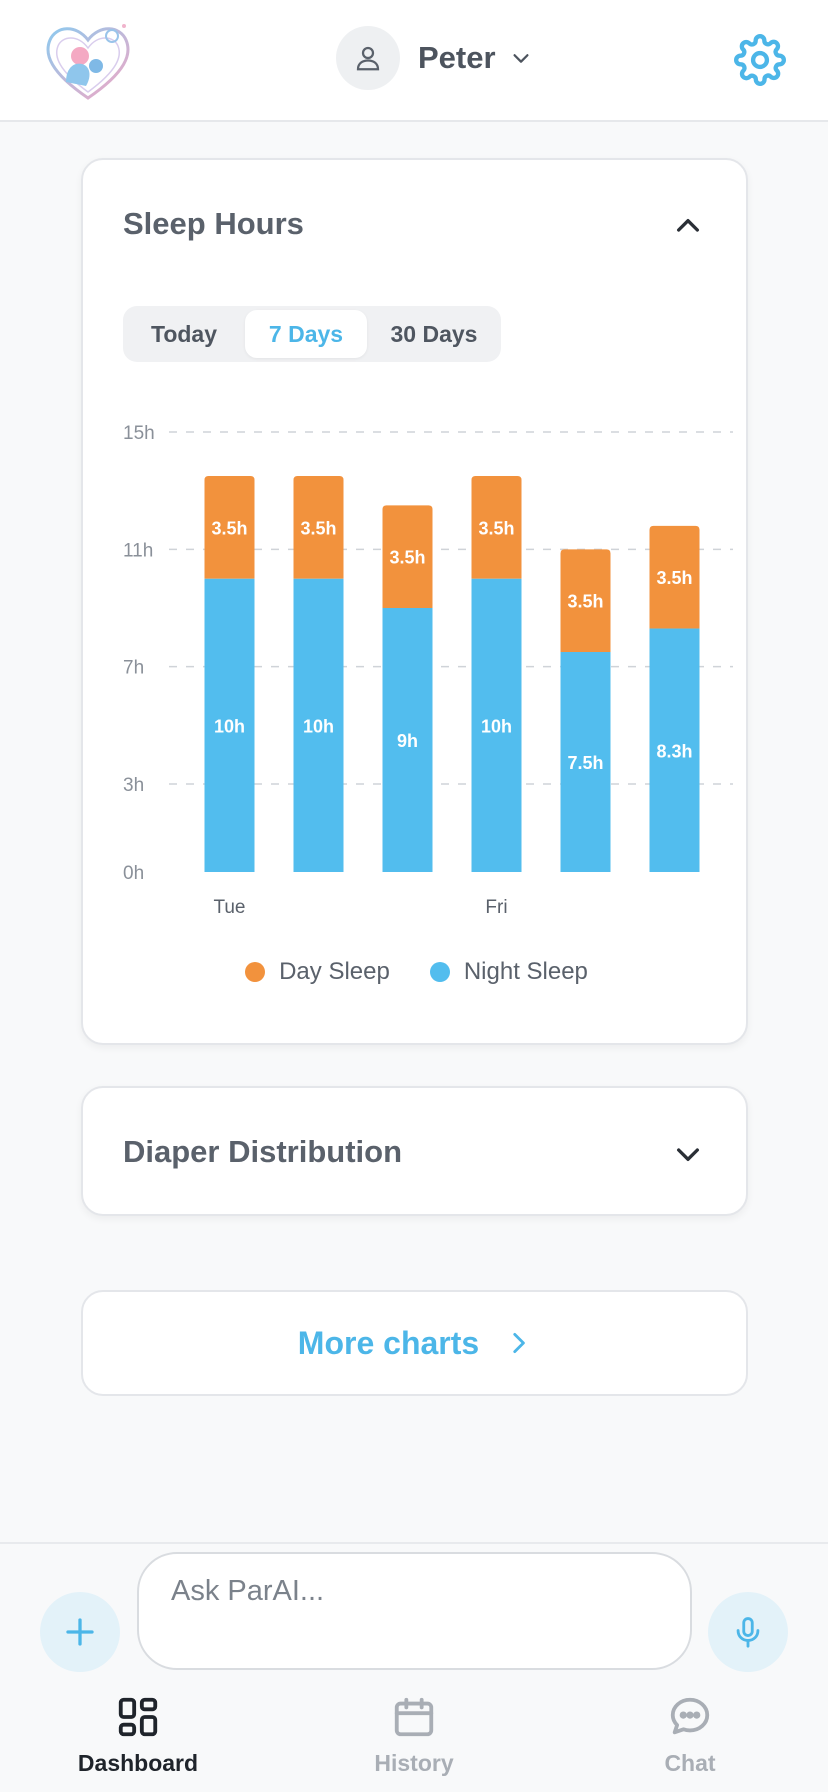 The width and height of the screenshot is (828, 1792). Describe the element at coordinates (133, 873) in the screenshot. I see `y-tick-label: 0h` at that location.